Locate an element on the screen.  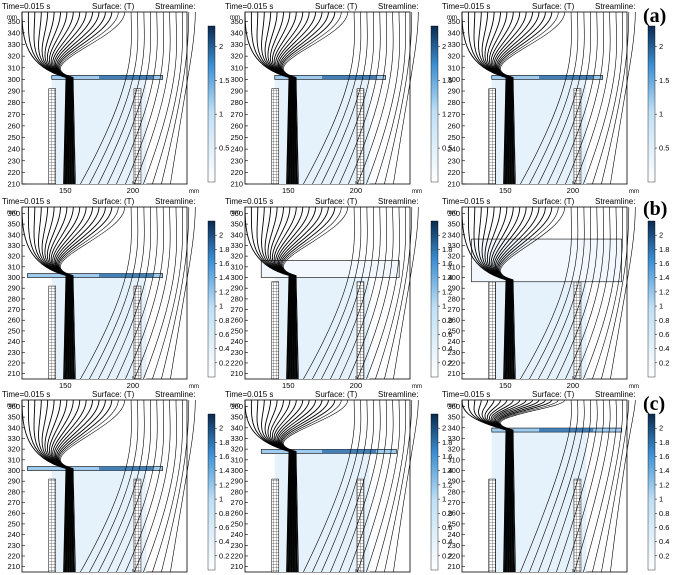
x-axis-unit: mm is located at coordinates (417, 387).